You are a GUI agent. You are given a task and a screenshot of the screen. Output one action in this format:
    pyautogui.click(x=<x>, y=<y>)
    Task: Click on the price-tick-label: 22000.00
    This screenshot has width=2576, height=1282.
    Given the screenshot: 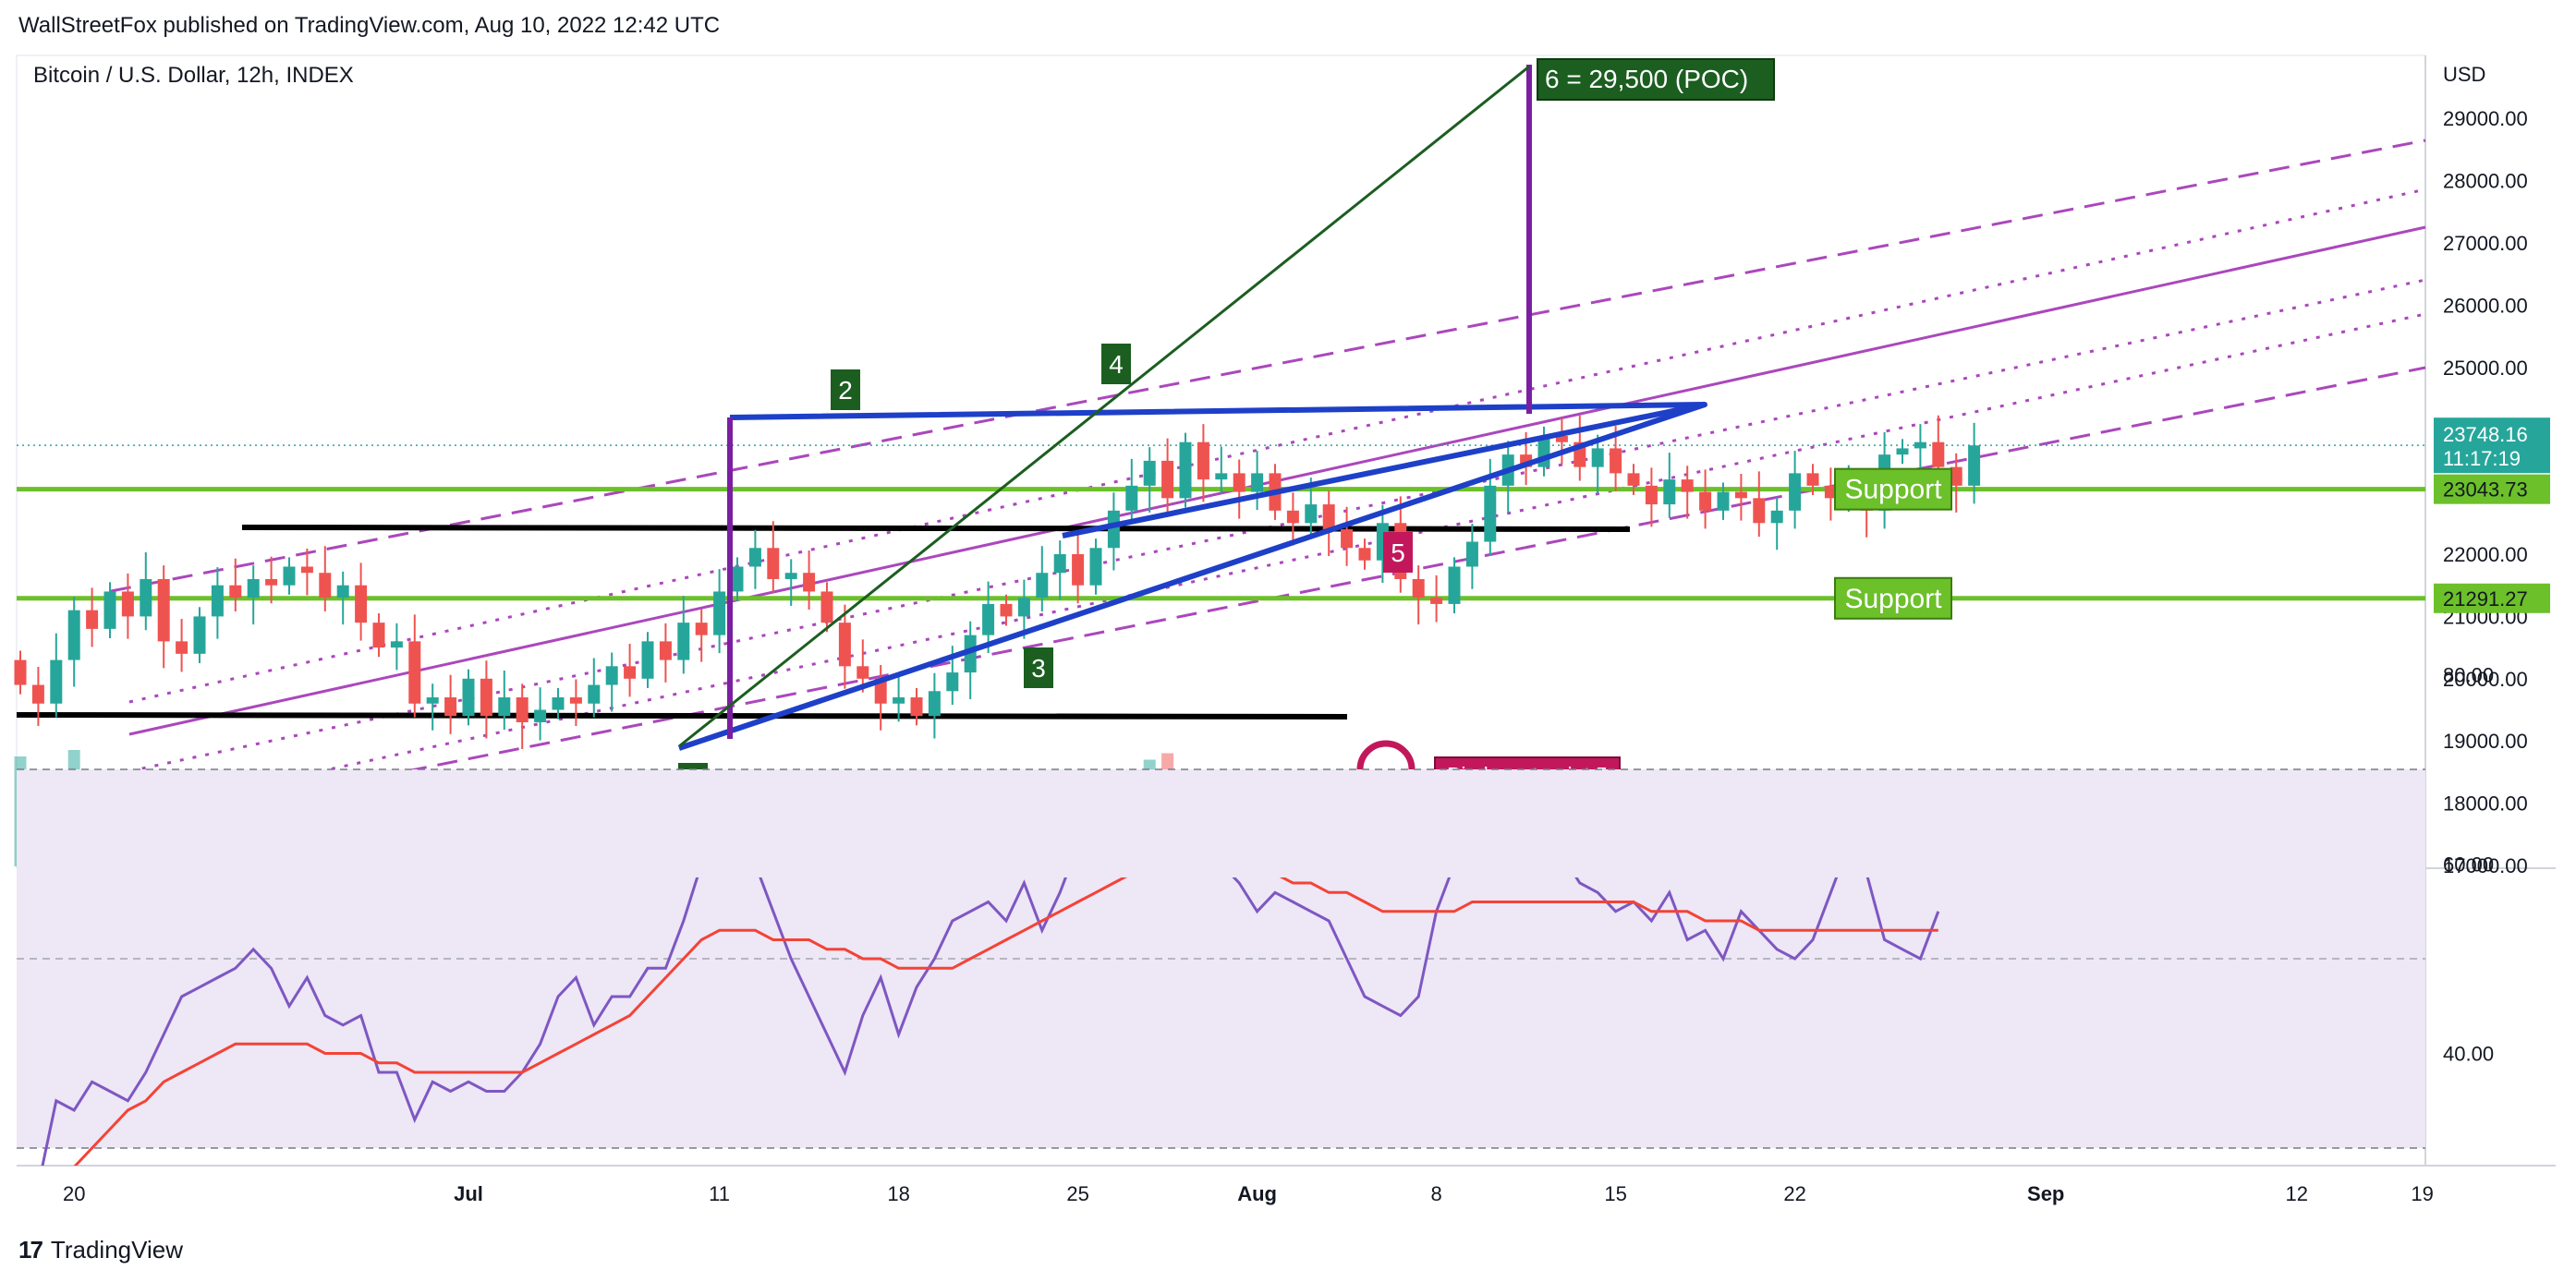 What is the action you would take?
    pyautogui.click(x=2485, y=554)
    